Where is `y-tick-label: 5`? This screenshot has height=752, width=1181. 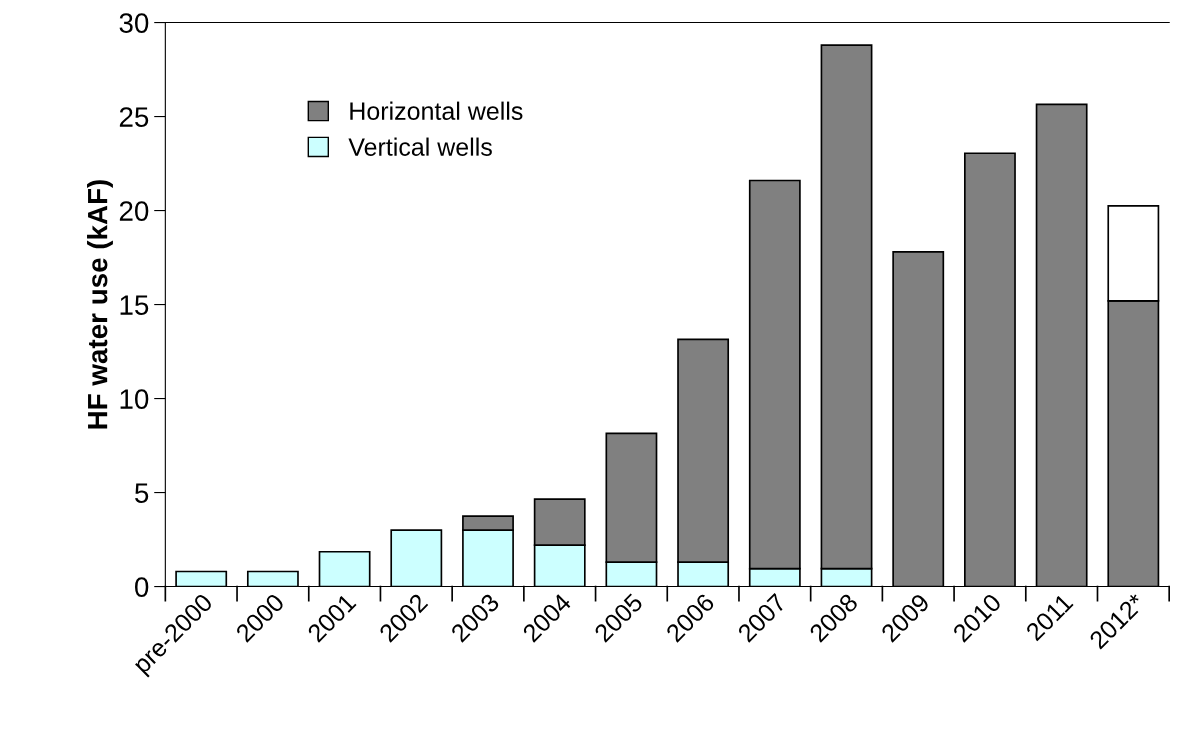 y-tick-label: 5 is located at coordinates (142, 493).